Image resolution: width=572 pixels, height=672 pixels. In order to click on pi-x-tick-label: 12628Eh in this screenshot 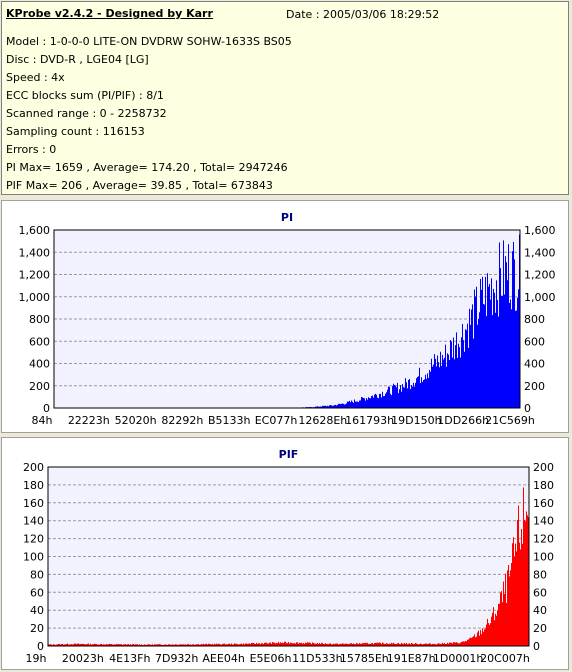, I will do `click(322, 420)`.